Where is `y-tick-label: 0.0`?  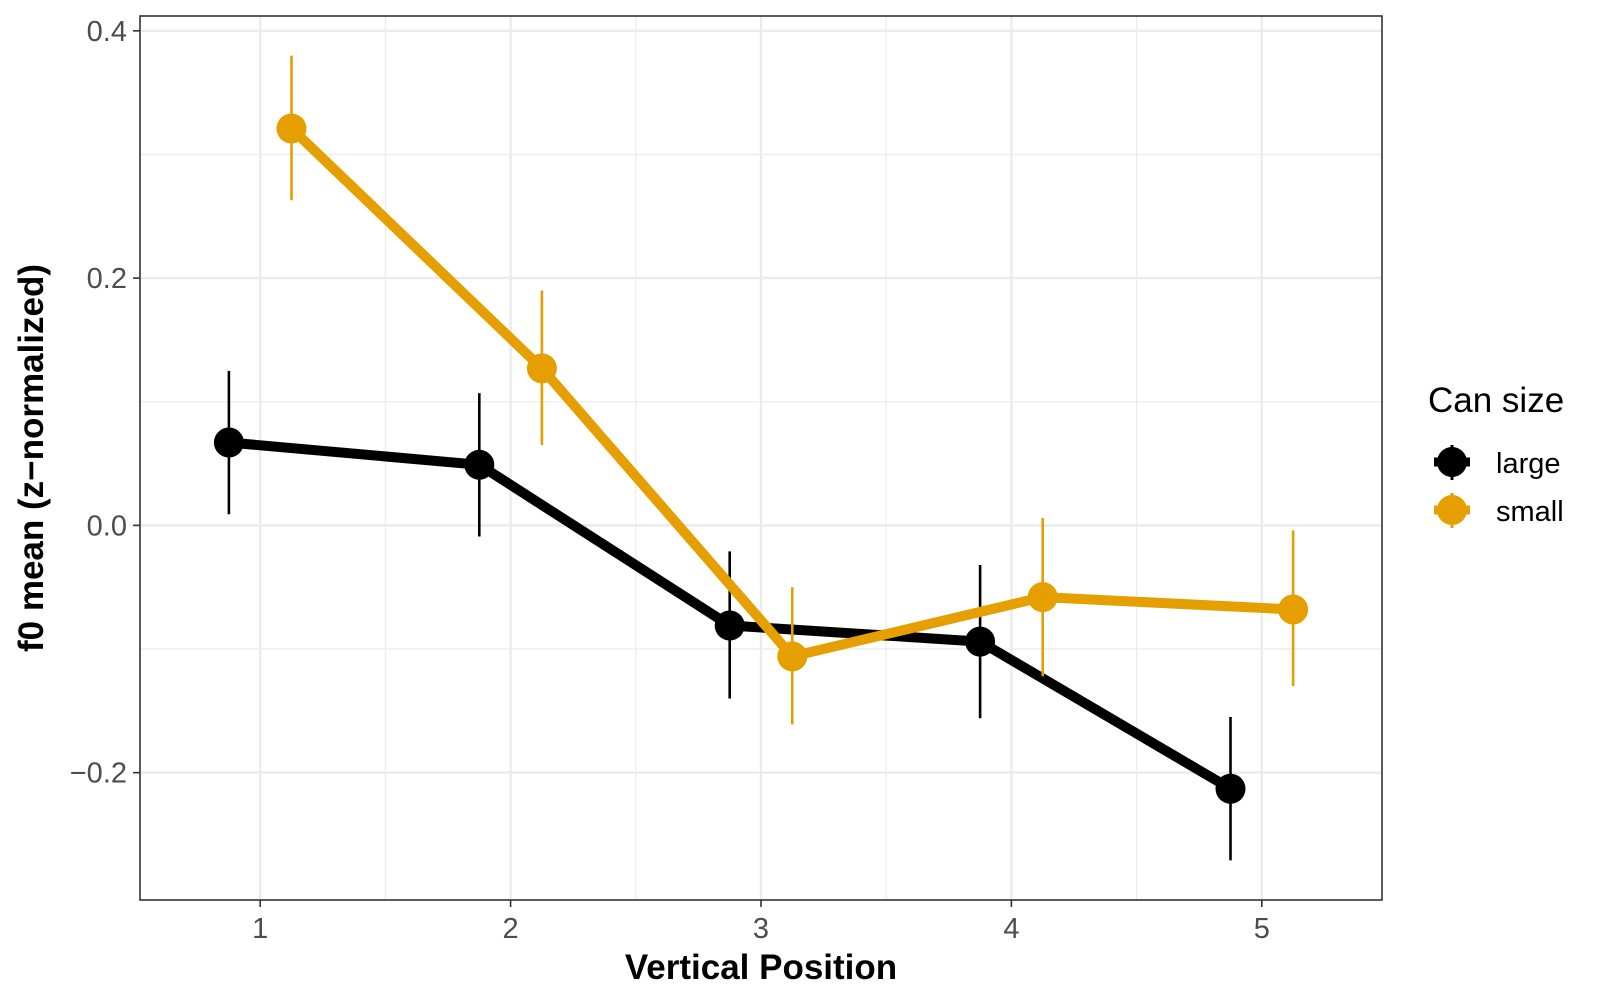 y-tick-label: 0.0 is located at coordinates (107, 526).